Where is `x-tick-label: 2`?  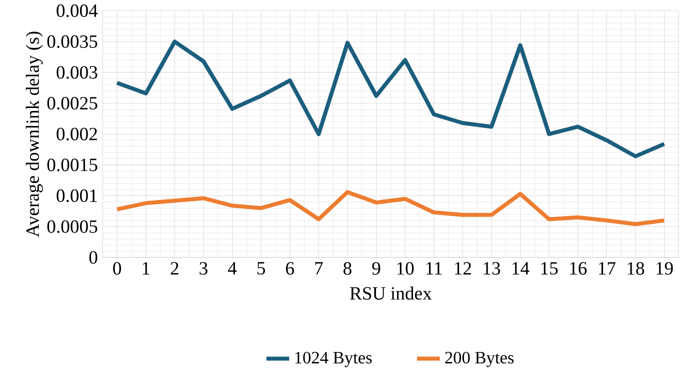
x-tick-label: 2 is located at coordinates (174, 268).